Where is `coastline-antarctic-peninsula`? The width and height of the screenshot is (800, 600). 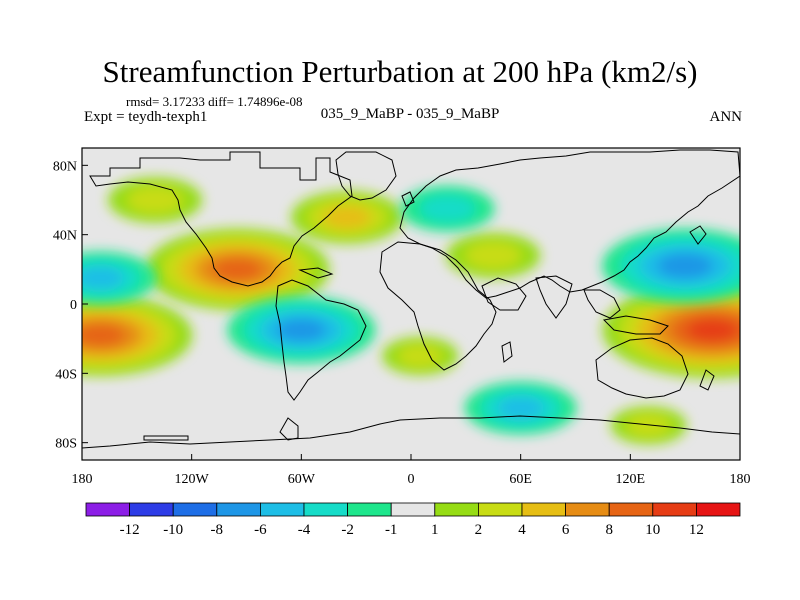
coastline-antarctic-peninsula is located at coordinates (289, 429).